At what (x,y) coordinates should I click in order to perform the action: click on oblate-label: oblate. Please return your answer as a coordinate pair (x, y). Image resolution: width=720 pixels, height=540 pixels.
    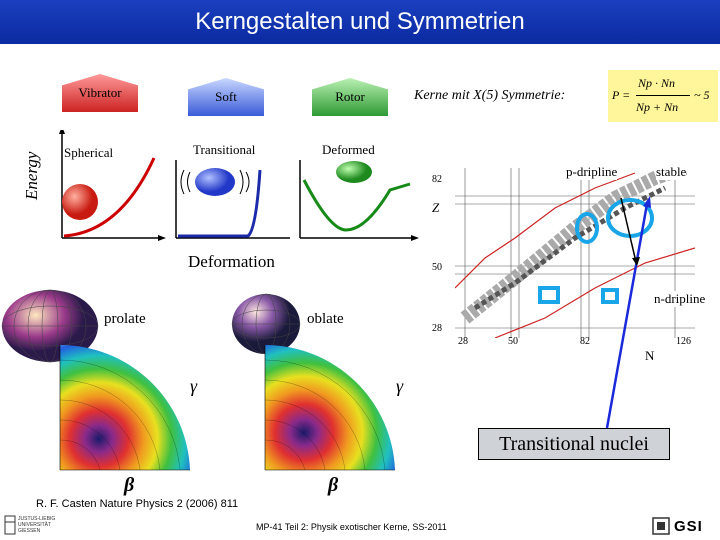
    Looking at the image, I should click on (325, 319).